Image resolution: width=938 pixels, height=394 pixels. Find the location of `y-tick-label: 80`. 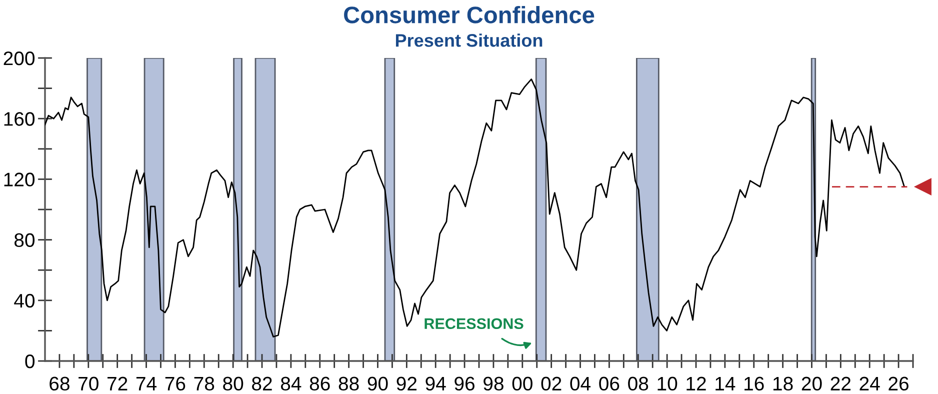

y-tick-label: 80 is located at coordinates (24, 240).